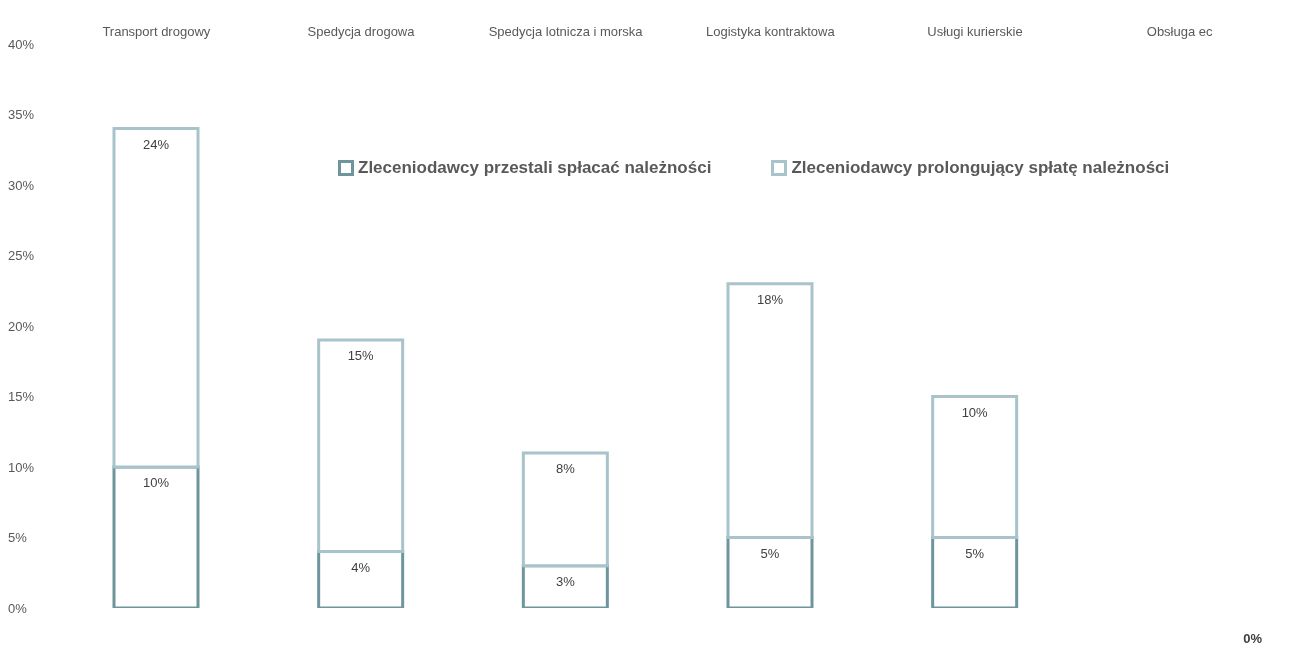 The width and height of the screenshot is (1290, 648). Describe the element at coordinates (21, 467) in the screenshot. I see `y-tick-label: 10%` at that location.